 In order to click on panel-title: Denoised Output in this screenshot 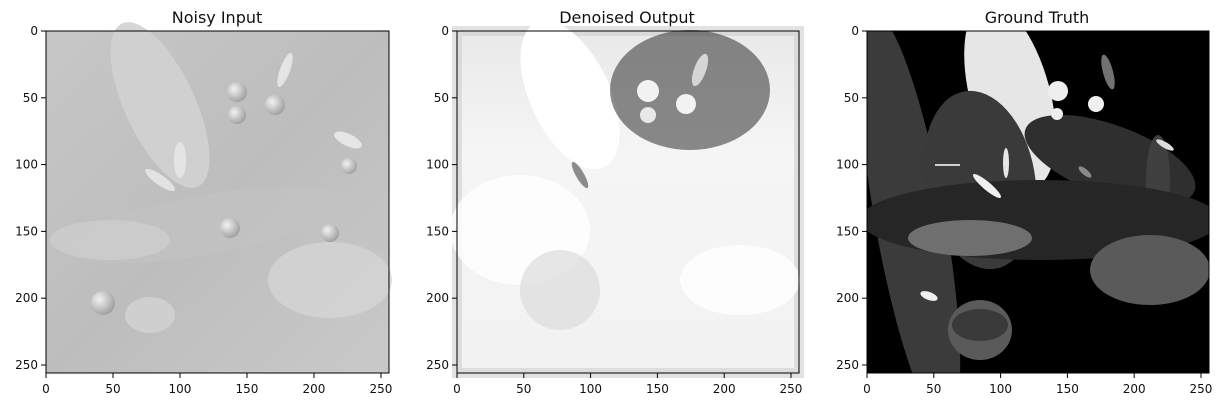, I will do `click(627, 17)`.